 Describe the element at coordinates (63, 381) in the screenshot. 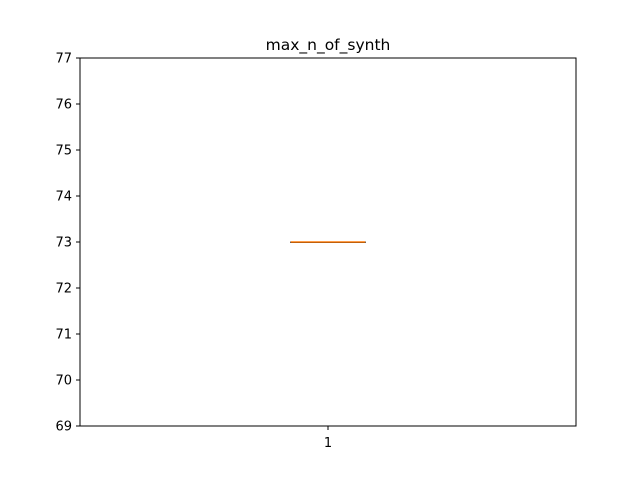

I see `y-tick-label: 70` at that location.